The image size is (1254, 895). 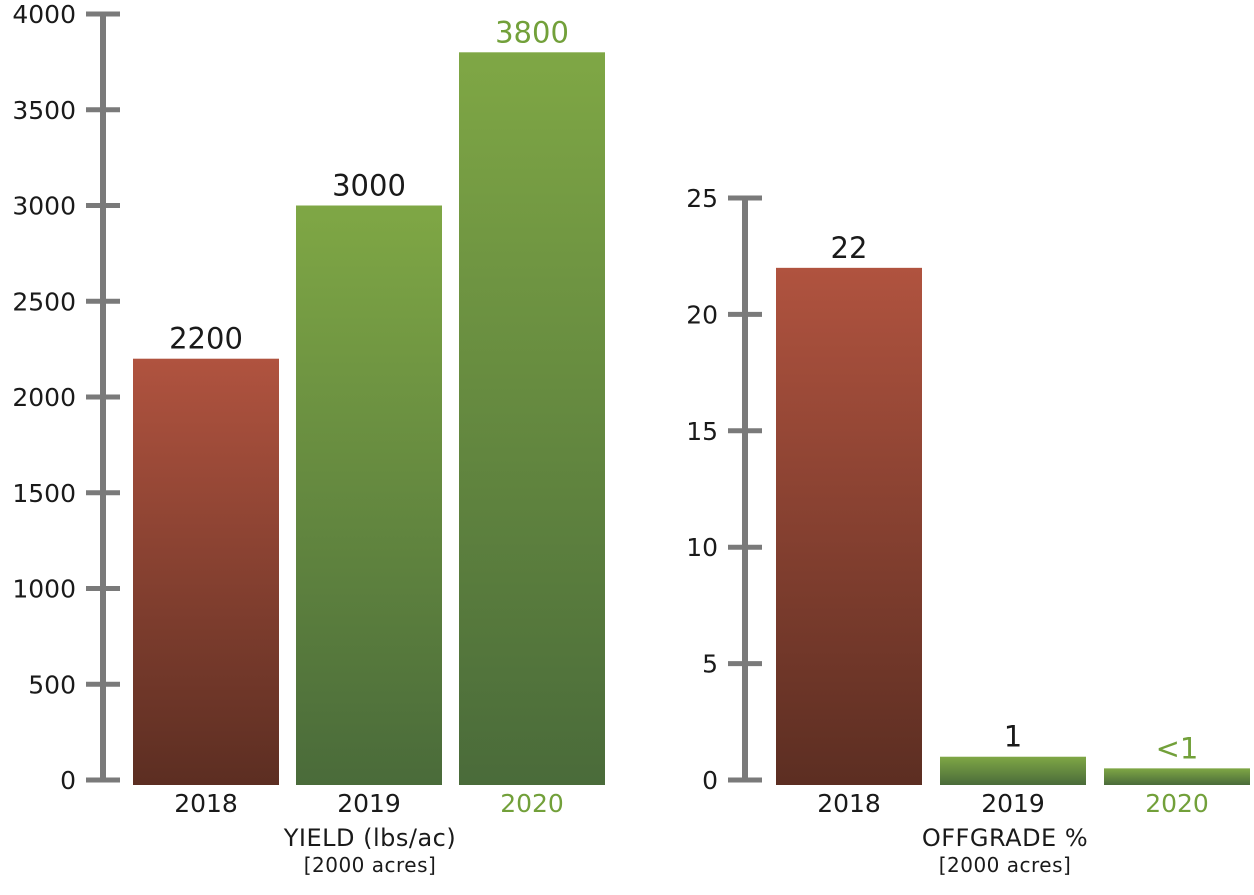 I want to click on y-tick-label: 4000, so click(x=44, y=14).